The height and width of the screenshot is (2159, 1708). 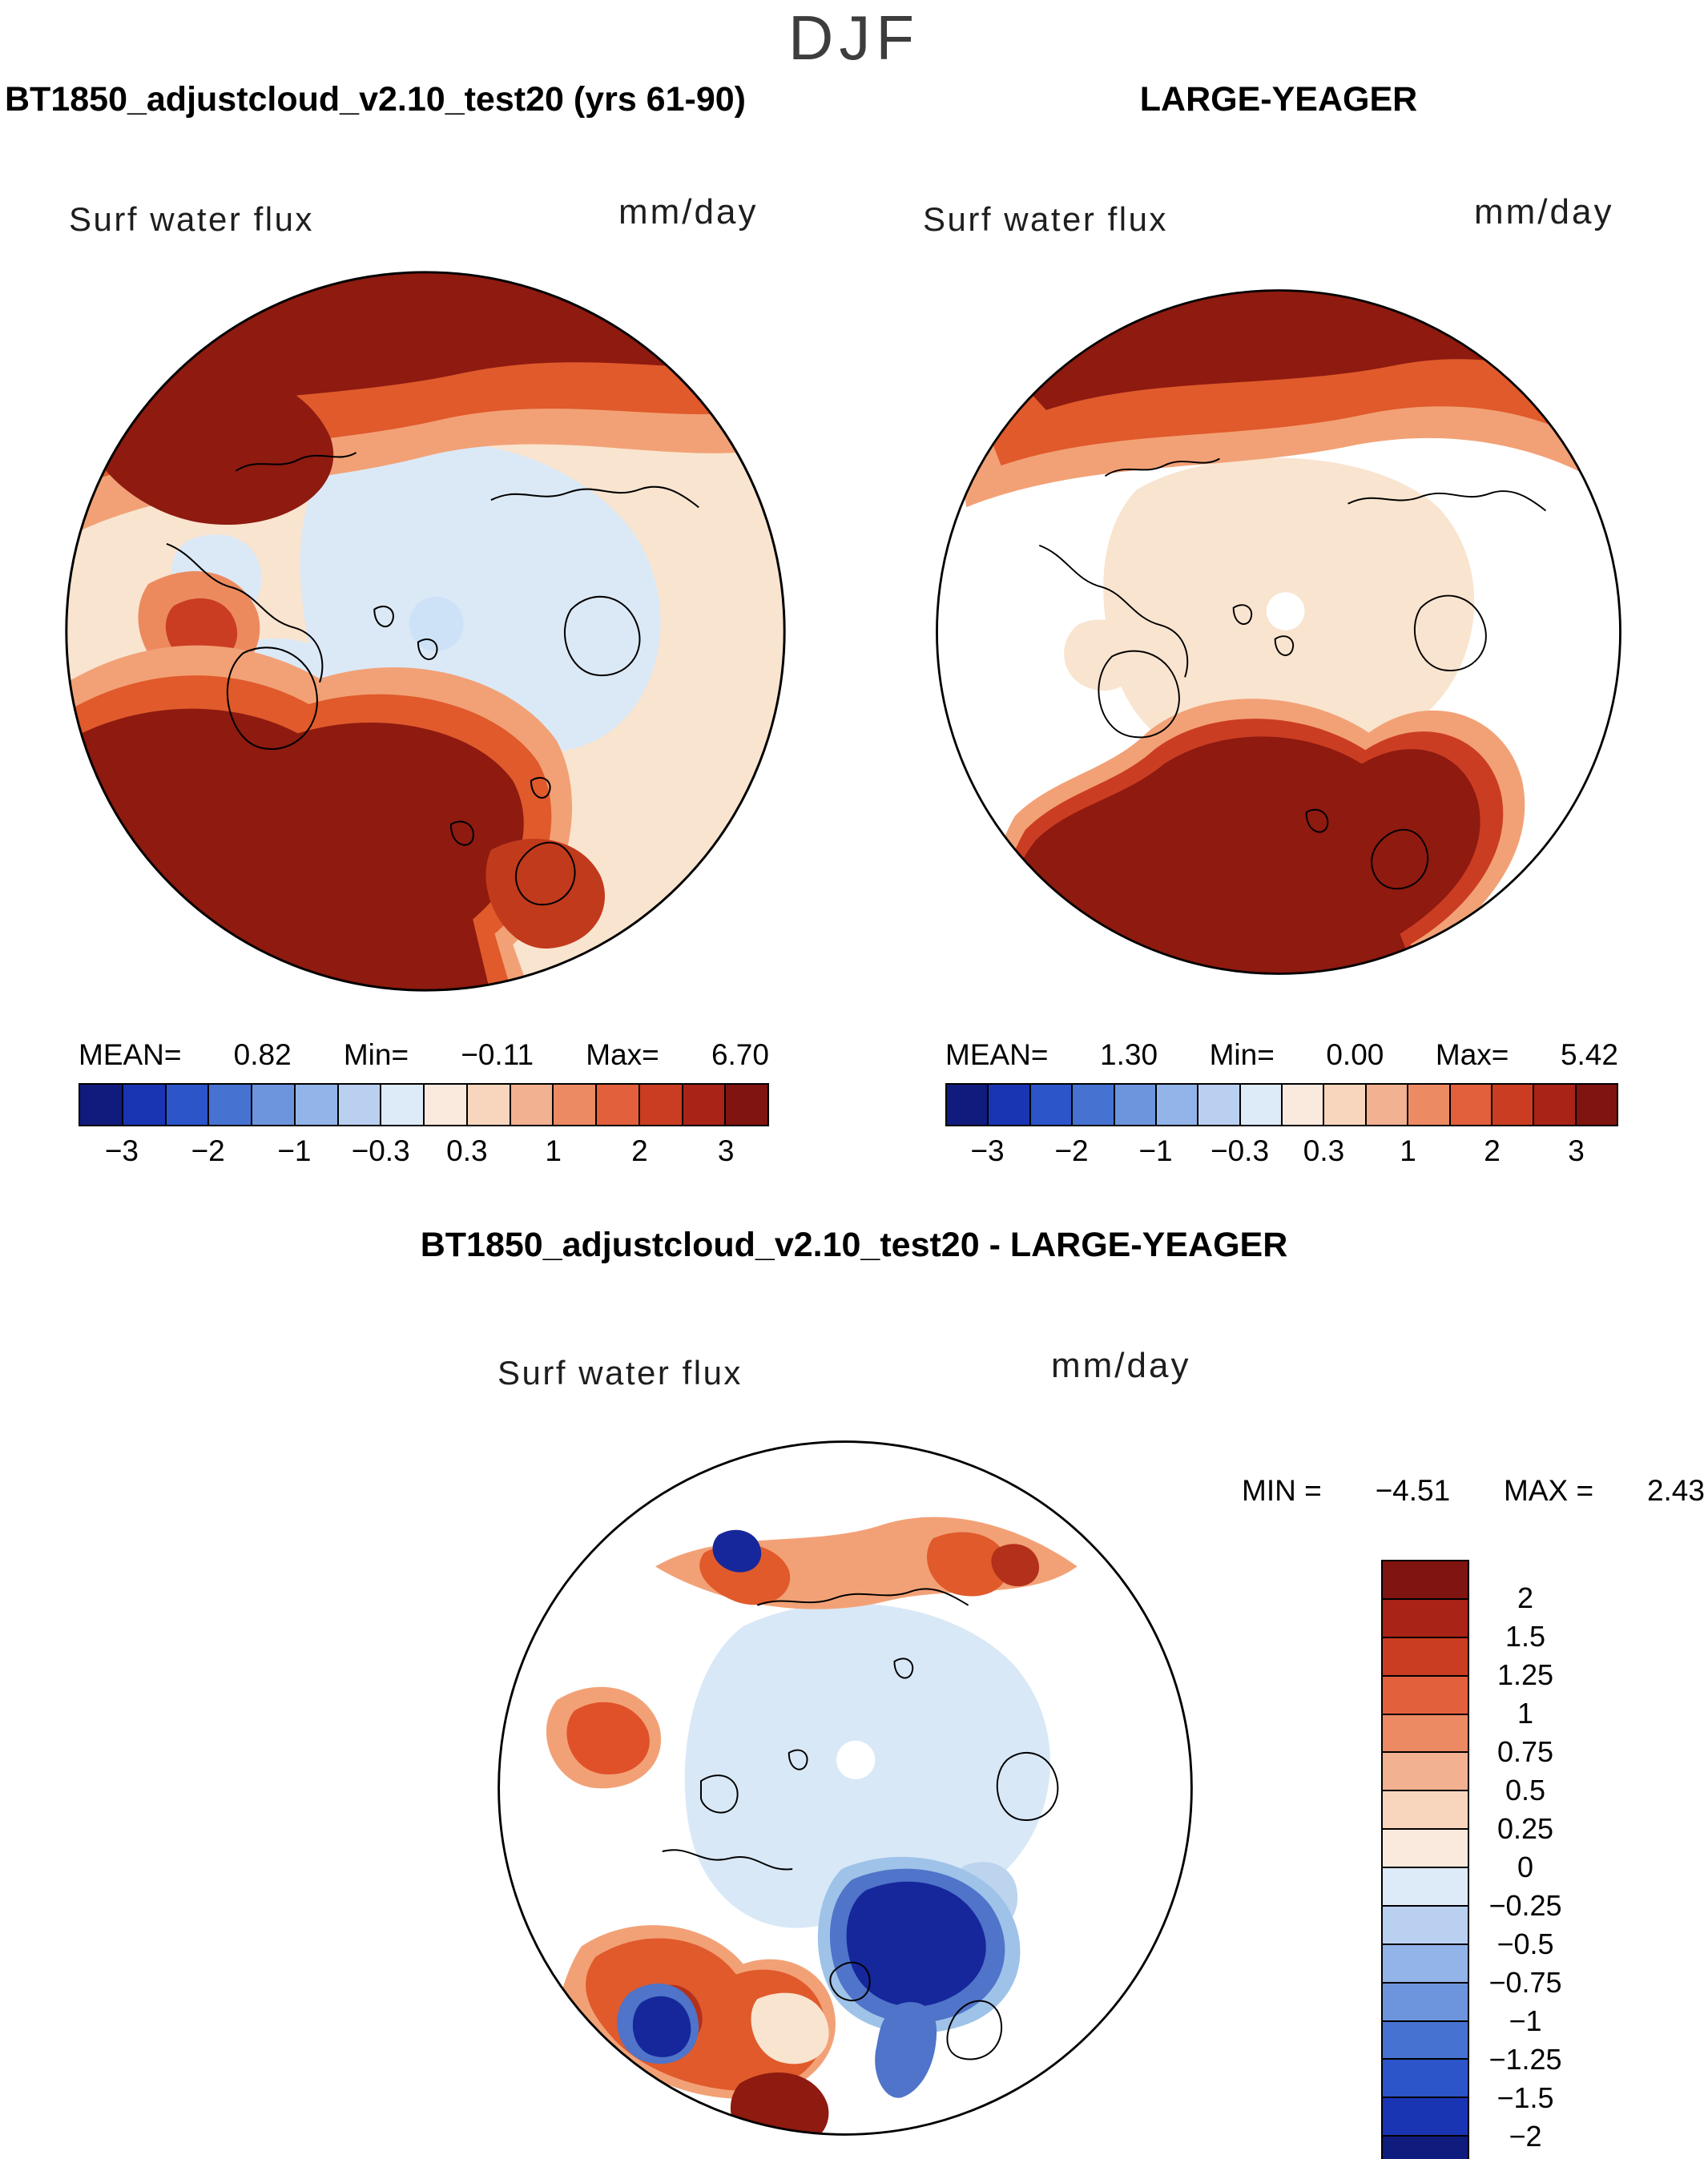 I want to click on diff-min-label: MIN =, so click(x=1282, y=1490).